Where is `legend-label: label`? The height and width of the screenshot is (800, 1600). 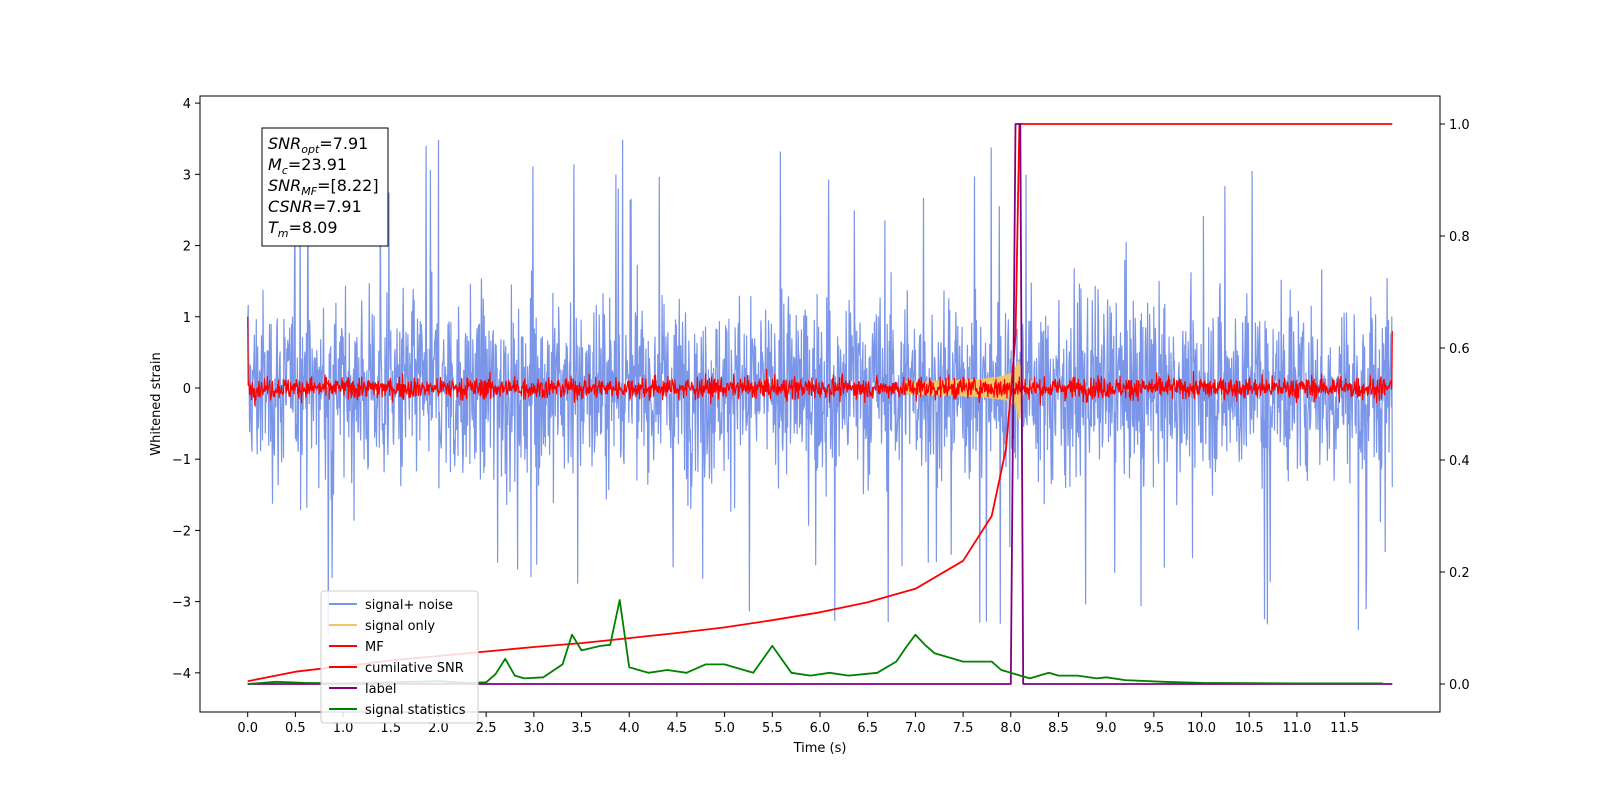 legend-label: label is located at coordinates (380, 689).